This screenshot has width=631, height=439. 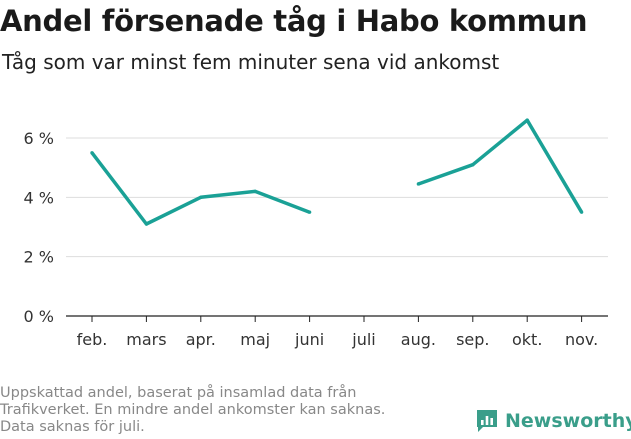 I want to click on x-tick-label: aug., so click(x=418, y=339).